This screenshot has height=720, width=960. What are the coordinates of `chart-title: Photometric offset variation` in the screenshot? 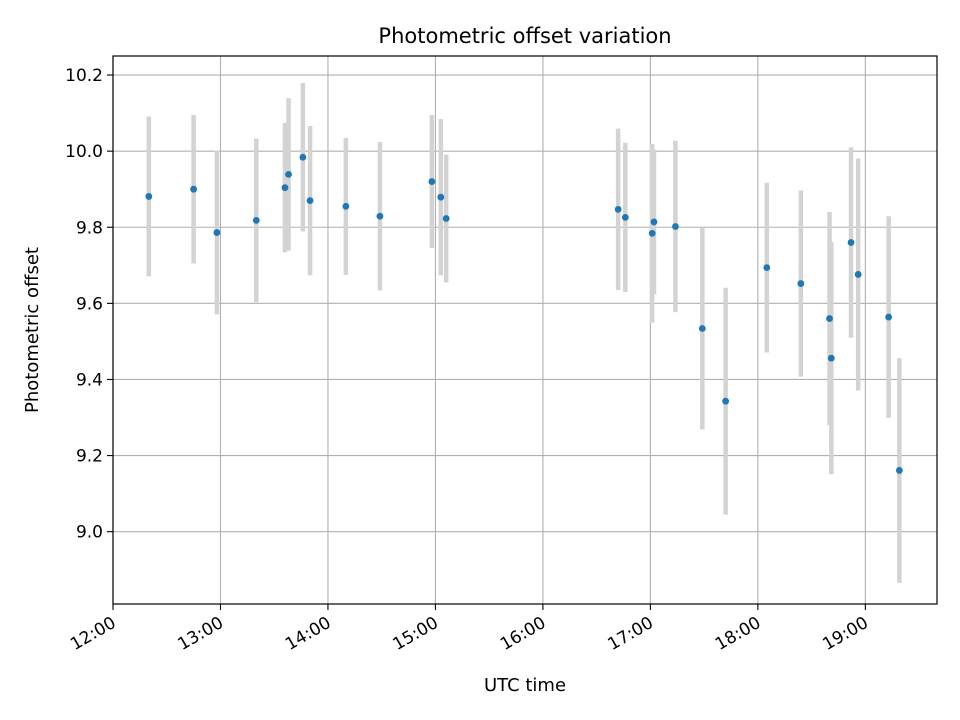 It's located at (524, 36).